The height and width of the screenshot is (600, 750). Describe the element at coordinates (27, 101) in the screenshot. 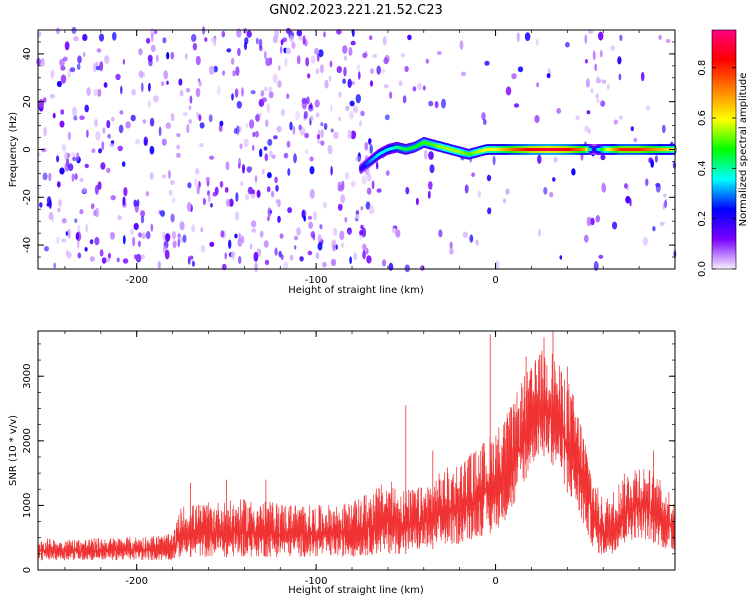

I see `y-tick-label: 20` at that location.